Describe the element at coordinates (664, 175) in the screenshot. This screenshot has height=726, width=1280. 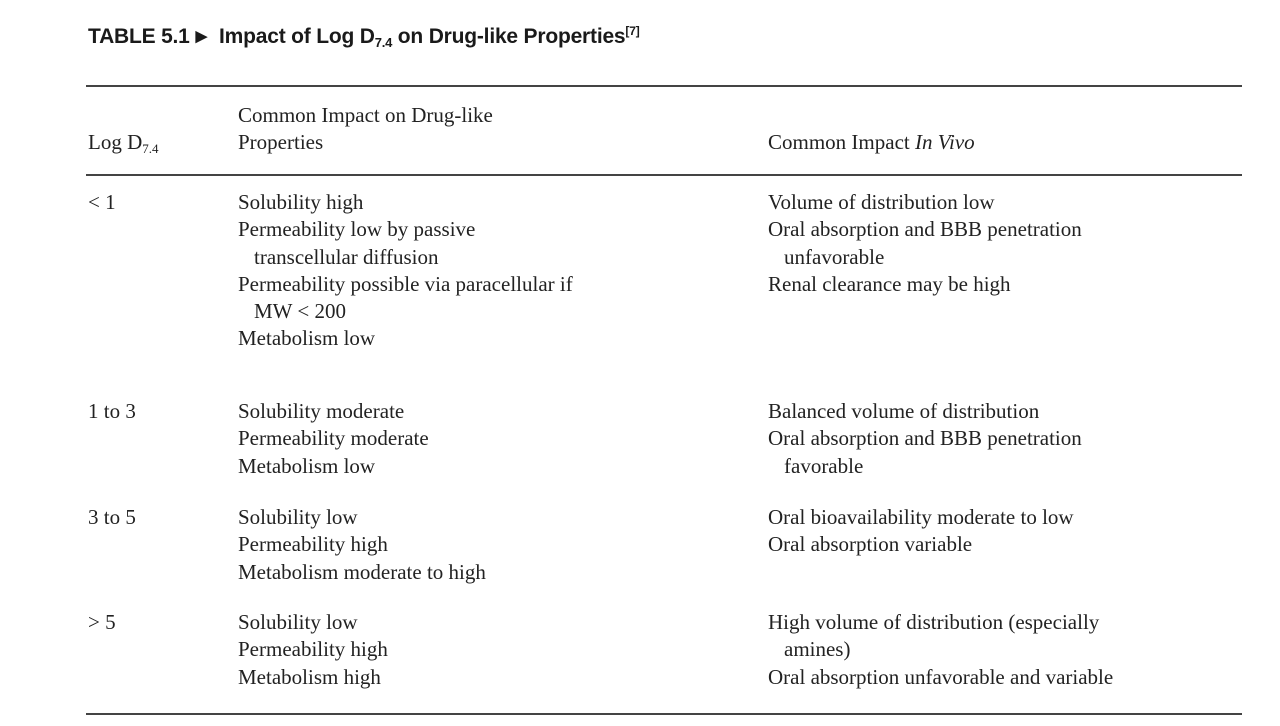
I see `header-rule` at that location.